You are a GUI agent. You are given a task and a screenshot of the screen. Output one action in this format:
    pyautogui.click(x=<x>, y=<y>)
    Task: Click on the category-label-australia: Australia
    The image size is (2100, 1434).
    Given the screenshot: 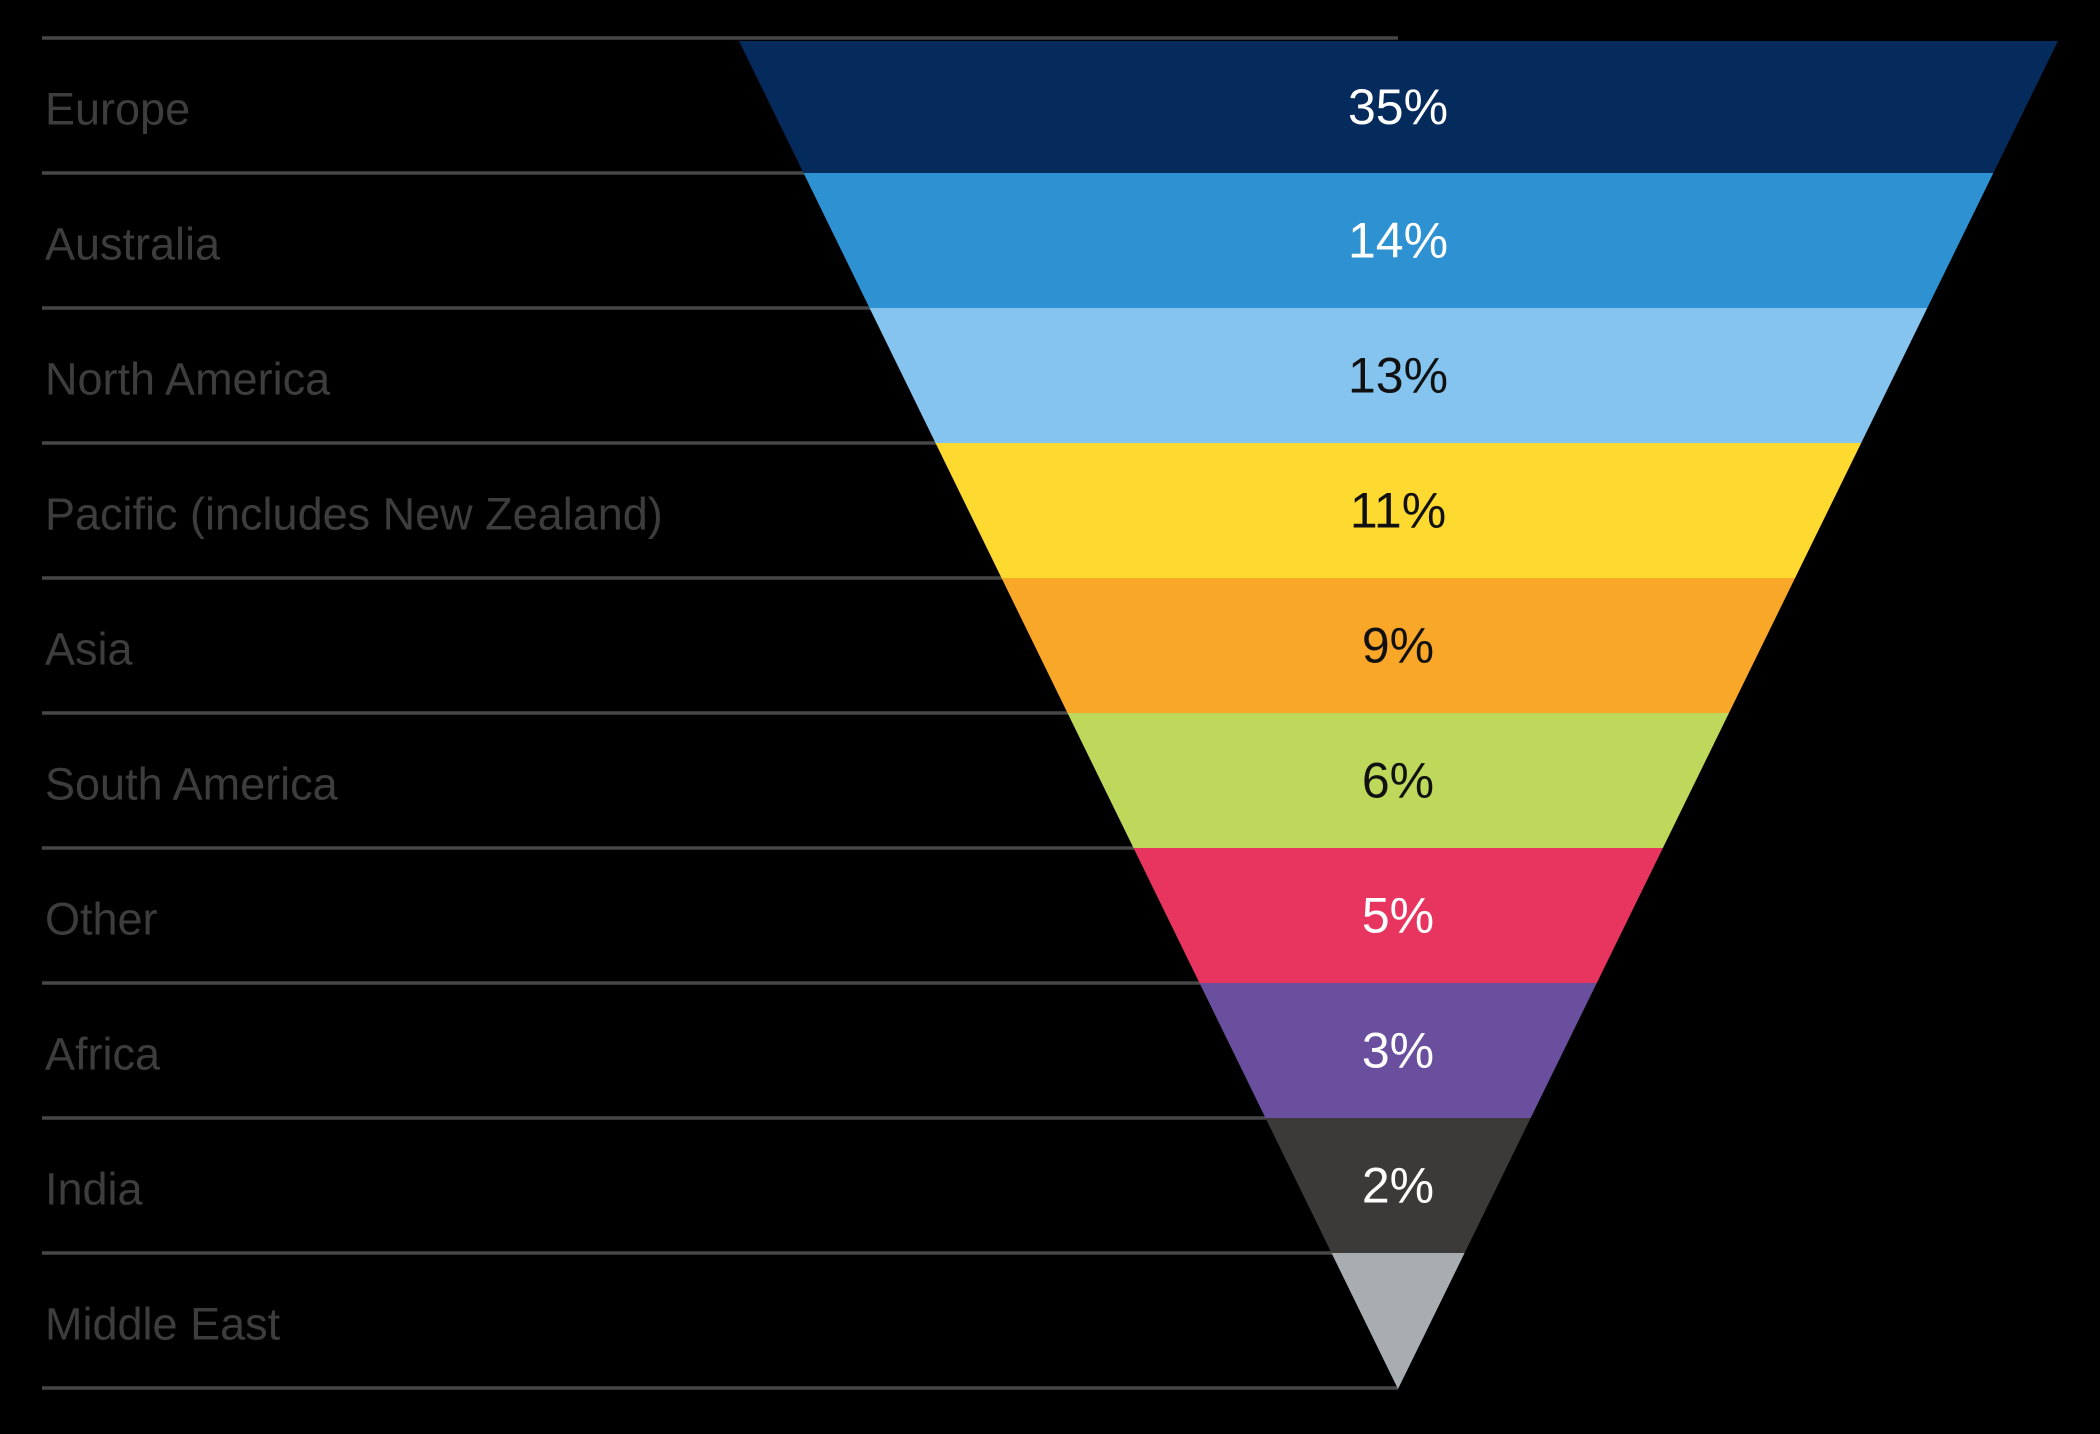 What is the action you would take?
    pyautogui.click(x=133, y=244)
    